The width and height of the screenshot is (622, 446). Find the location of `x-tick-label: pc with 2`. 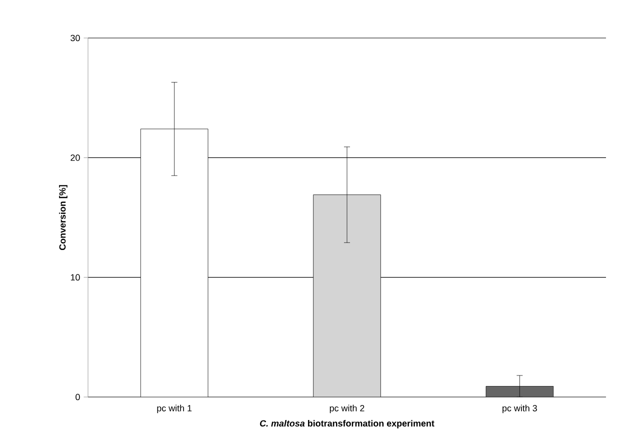

x-tick-label: pc with 2 is located at coordinates (347, 409).